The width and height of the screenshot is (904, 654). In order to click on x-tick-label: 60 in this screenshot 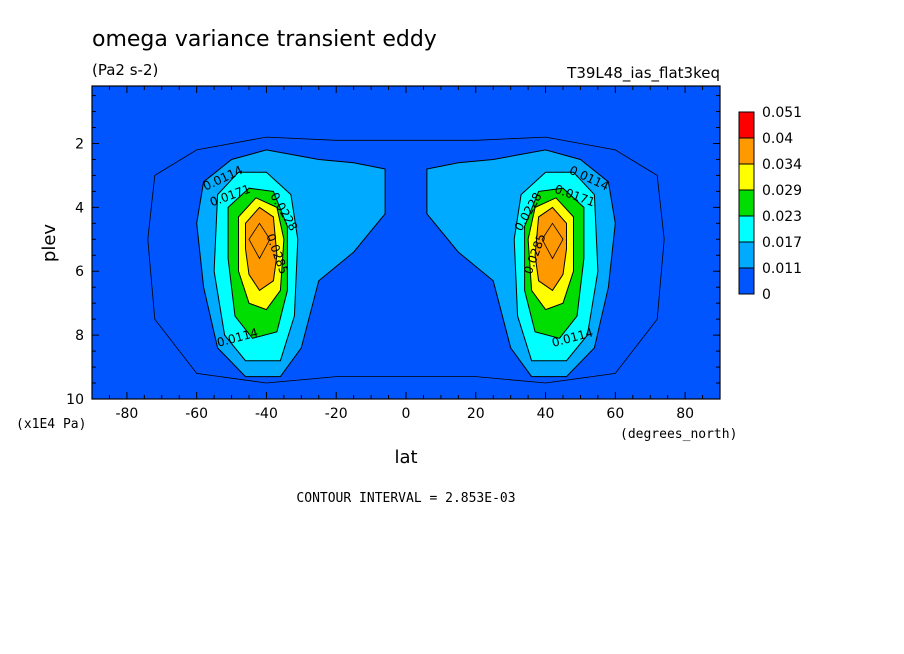, I will do `click(615, 414)`.